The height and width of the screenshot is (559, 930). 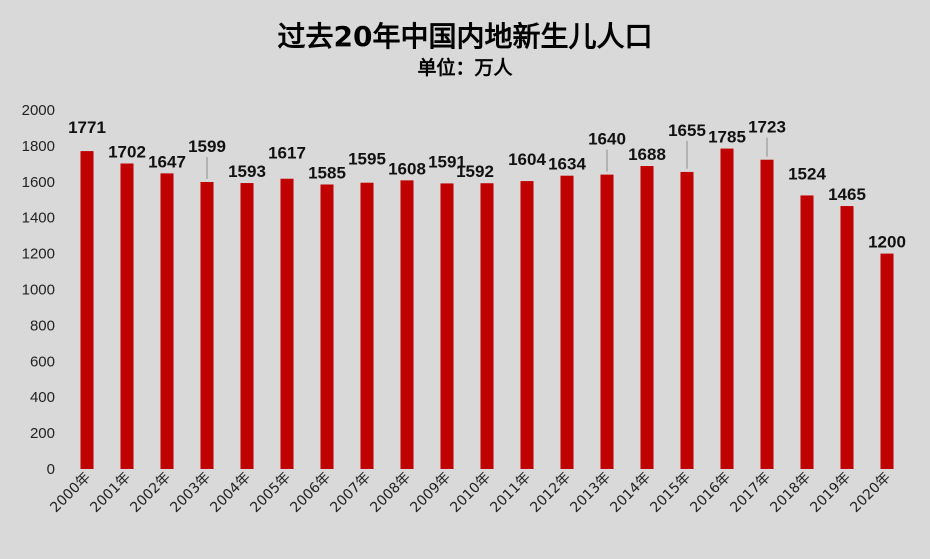 What do you see at coordinates (710, 493) in the screenshot?
I see `x-tick-label: 2016年` at bounding box center [710, 493].